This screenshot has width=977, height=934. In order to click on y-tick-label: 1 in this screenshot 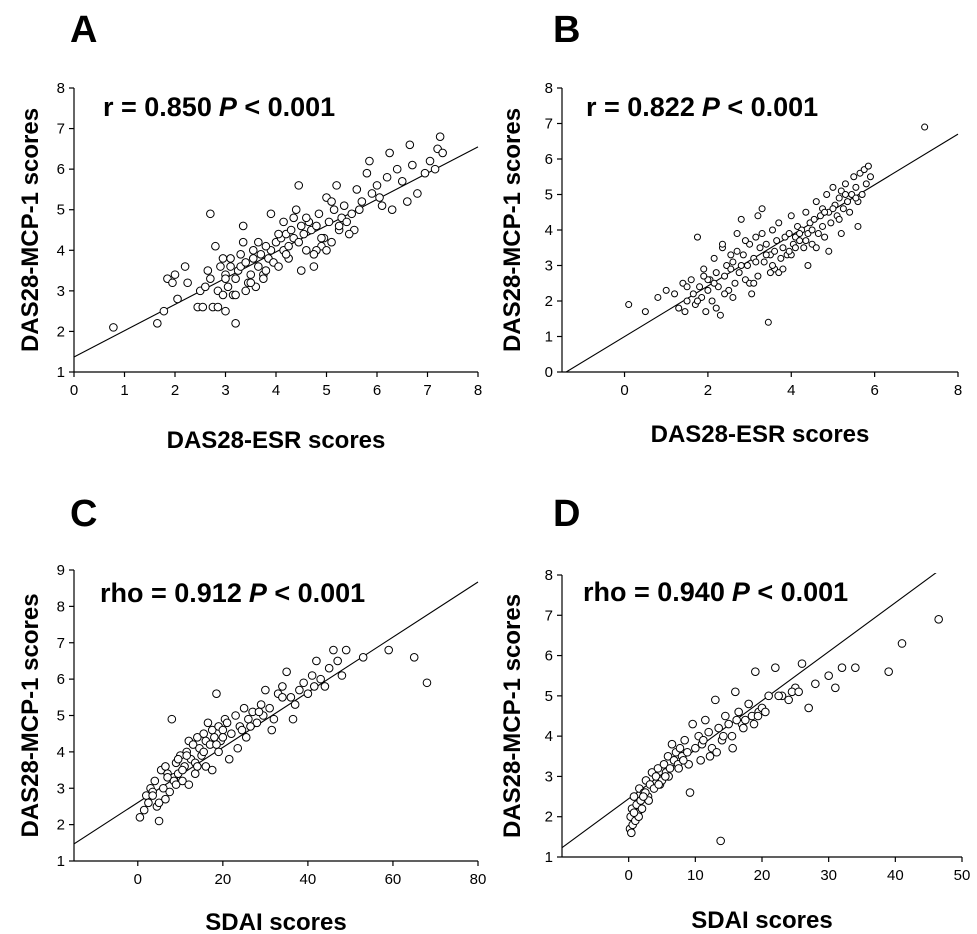, I will do `click(61, 372)`.